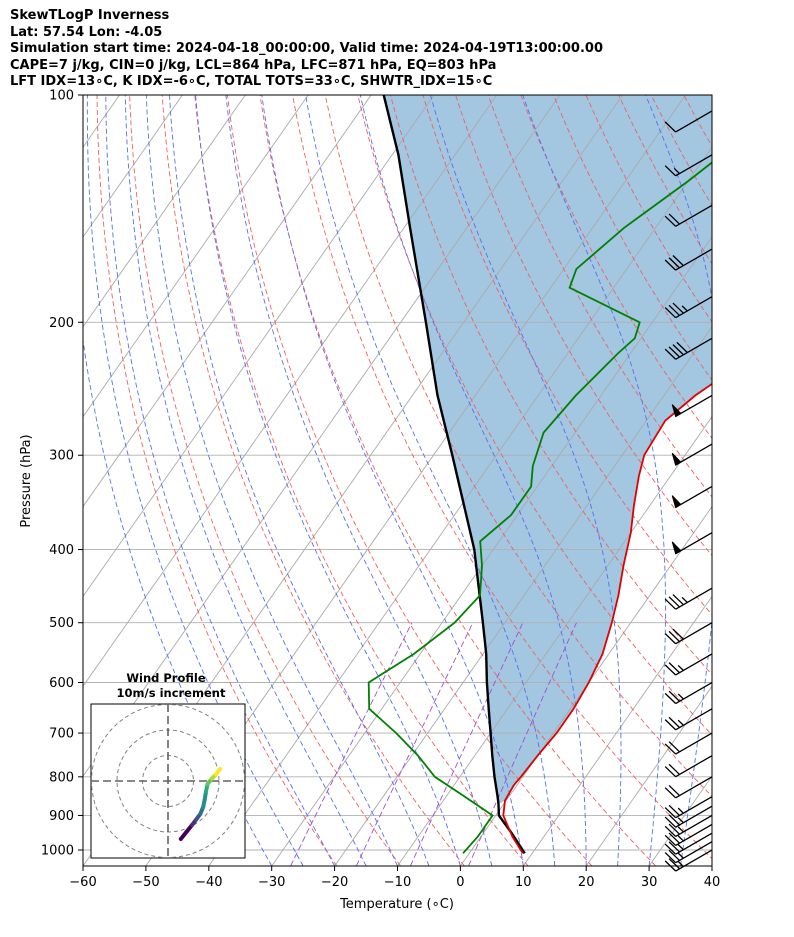 The width and height of the screenshot is (794, 937). I want to click on x-axis-label: Temperature (∘C), so click(396, 904).